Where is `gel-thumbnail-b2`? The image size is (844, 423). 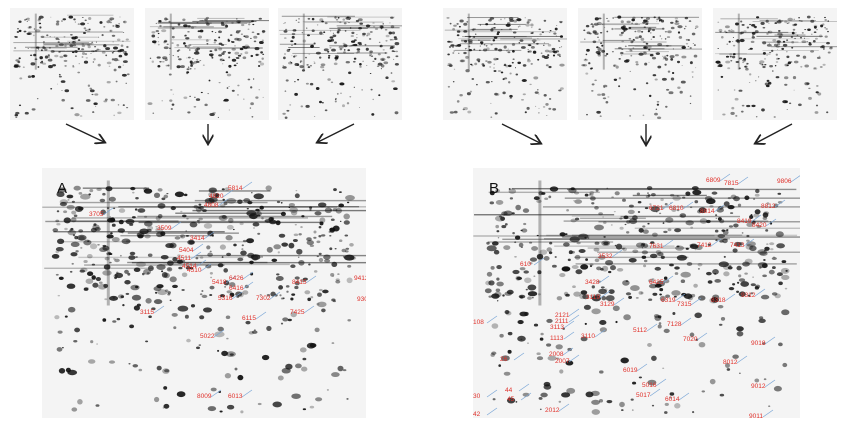 gel-thumbnail-b2 is located at coordinates (640, 64).